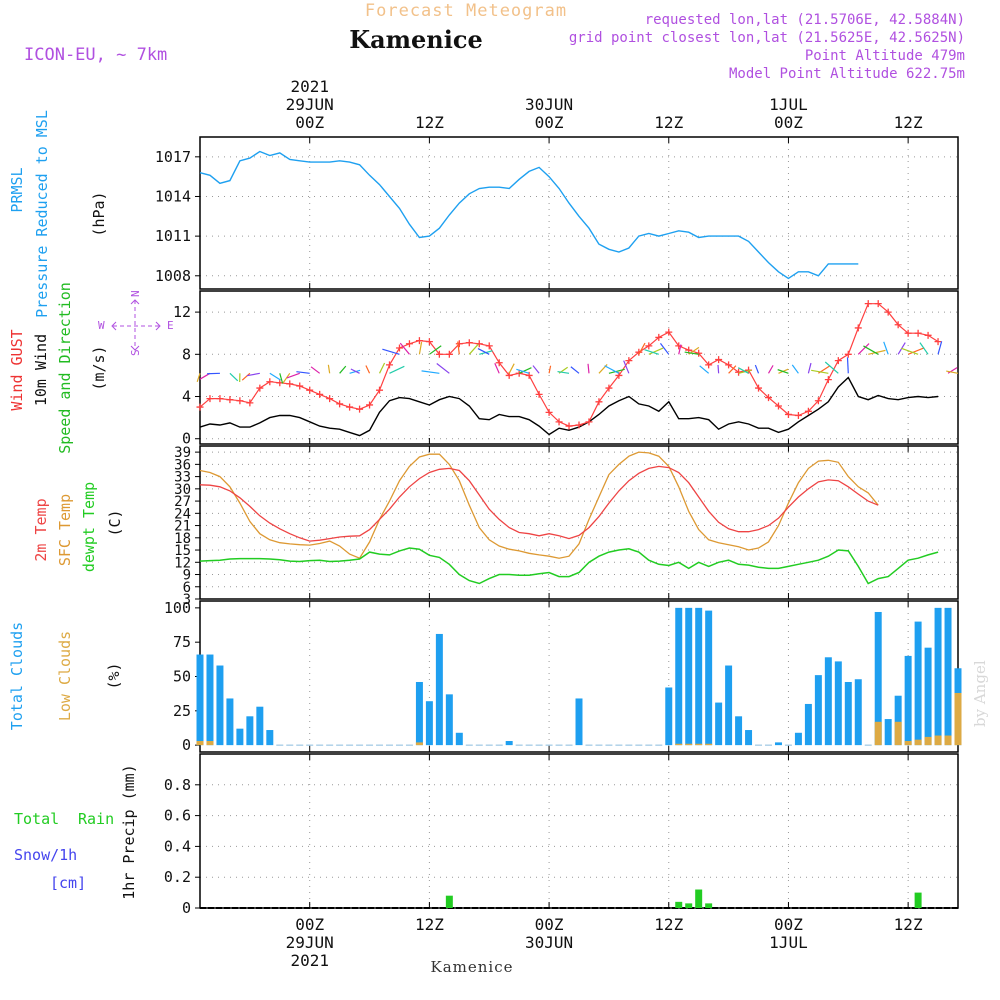  What do you see at coordinates (182, 514) in the screenshot?
I see `y-tick-label: 24` at bounding box center [182, 514].